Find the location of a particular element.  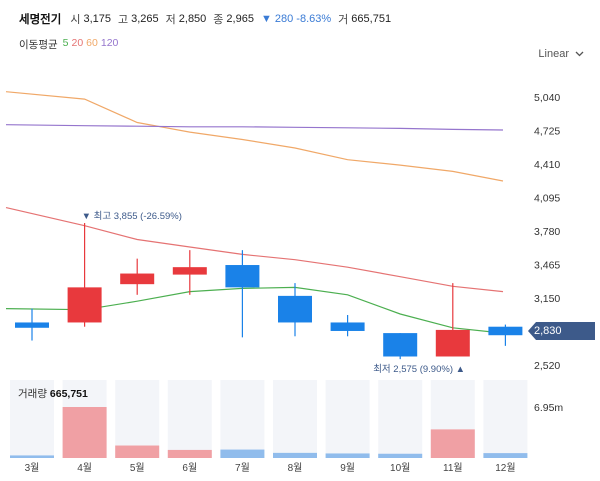

price-change: ▼ 280 -8.63% is located at coordinates (296, 19).